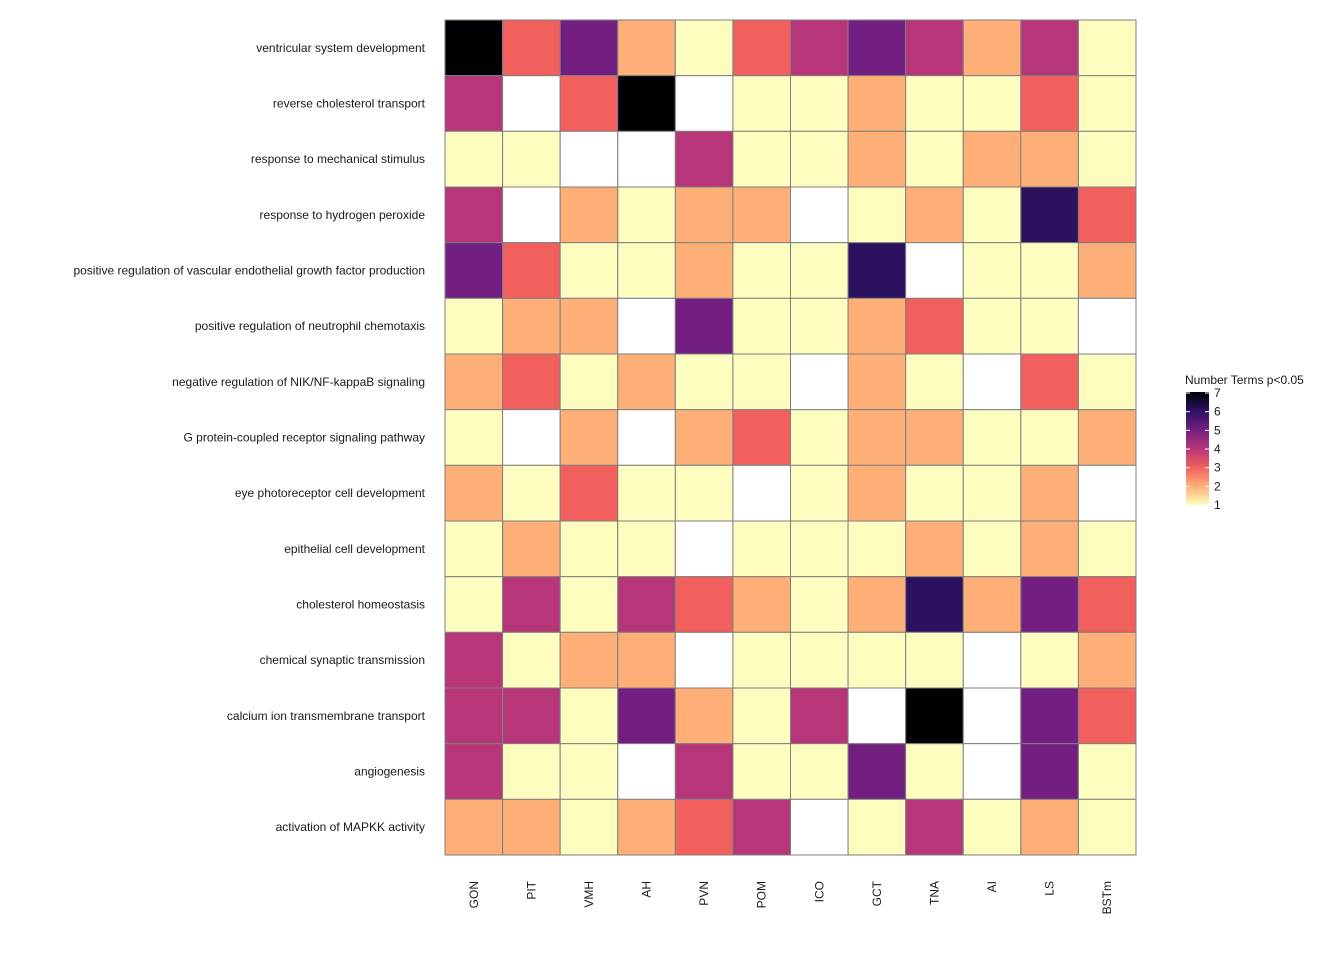 This screenshot has width=1344, height=960. Describe the element at coordinates (1244, 380) in the screenshot. I see `legend-title: Number Terms p<0.05` at that location.